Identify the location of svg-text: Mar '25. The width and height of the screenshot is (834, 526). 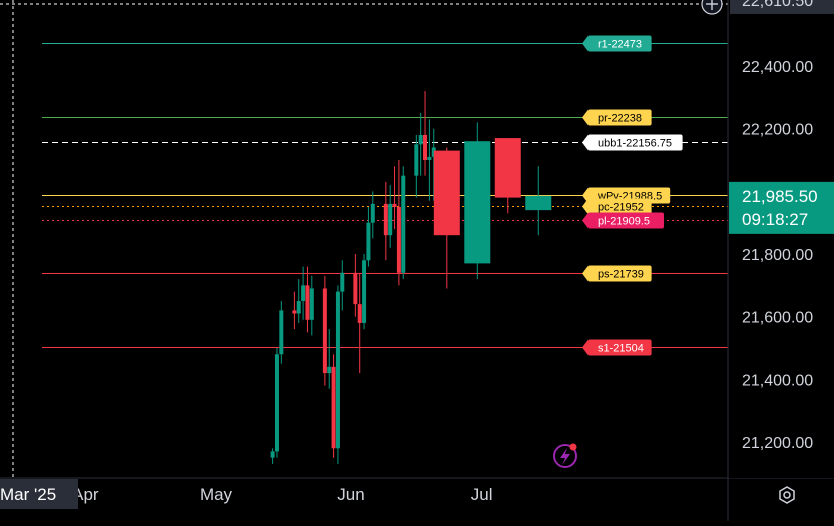
(28, 494).